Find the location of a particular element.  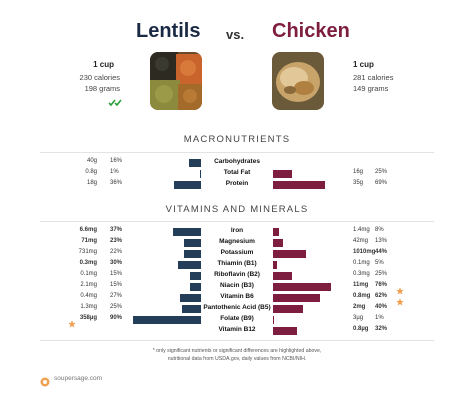

nutrient-row: 731mg 22% Potassium 1010mg 44% is located at coordinates (237, 253).